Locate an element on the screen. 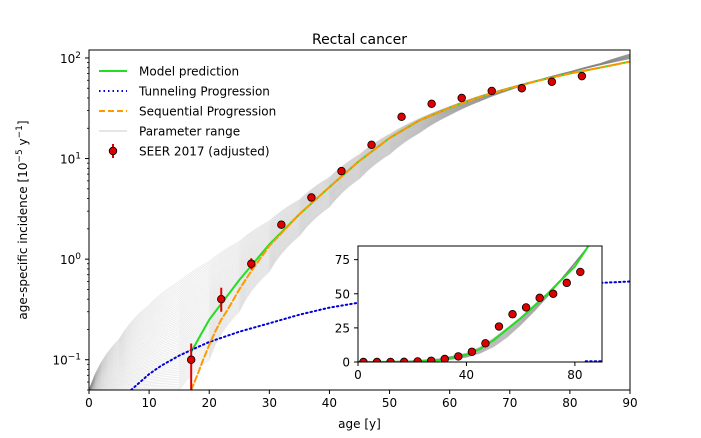 This screenshot has width=701, height=438. y-axis-title-exp1: −5 is located at coordinates (20, 155).